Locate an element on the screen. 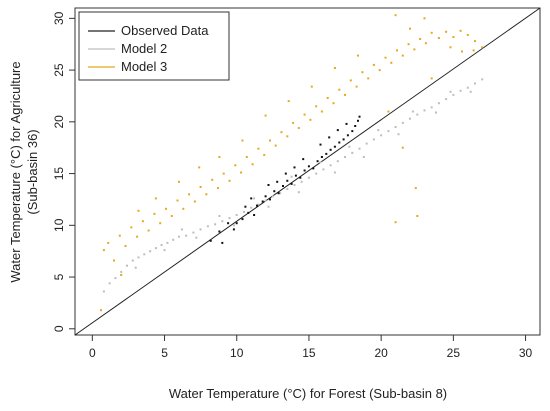  y-tick-label: 0 is located at coordinates (59, 328).